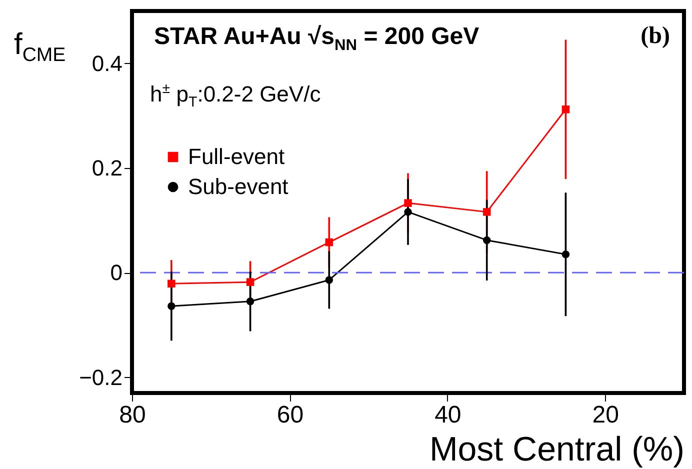 Image resolution: width=692 pixels, height=469 pixels. What do you see at coordinates (655, 36) in the screenshot?
I see `annotation: (b)` at bounding box center [655, 36].